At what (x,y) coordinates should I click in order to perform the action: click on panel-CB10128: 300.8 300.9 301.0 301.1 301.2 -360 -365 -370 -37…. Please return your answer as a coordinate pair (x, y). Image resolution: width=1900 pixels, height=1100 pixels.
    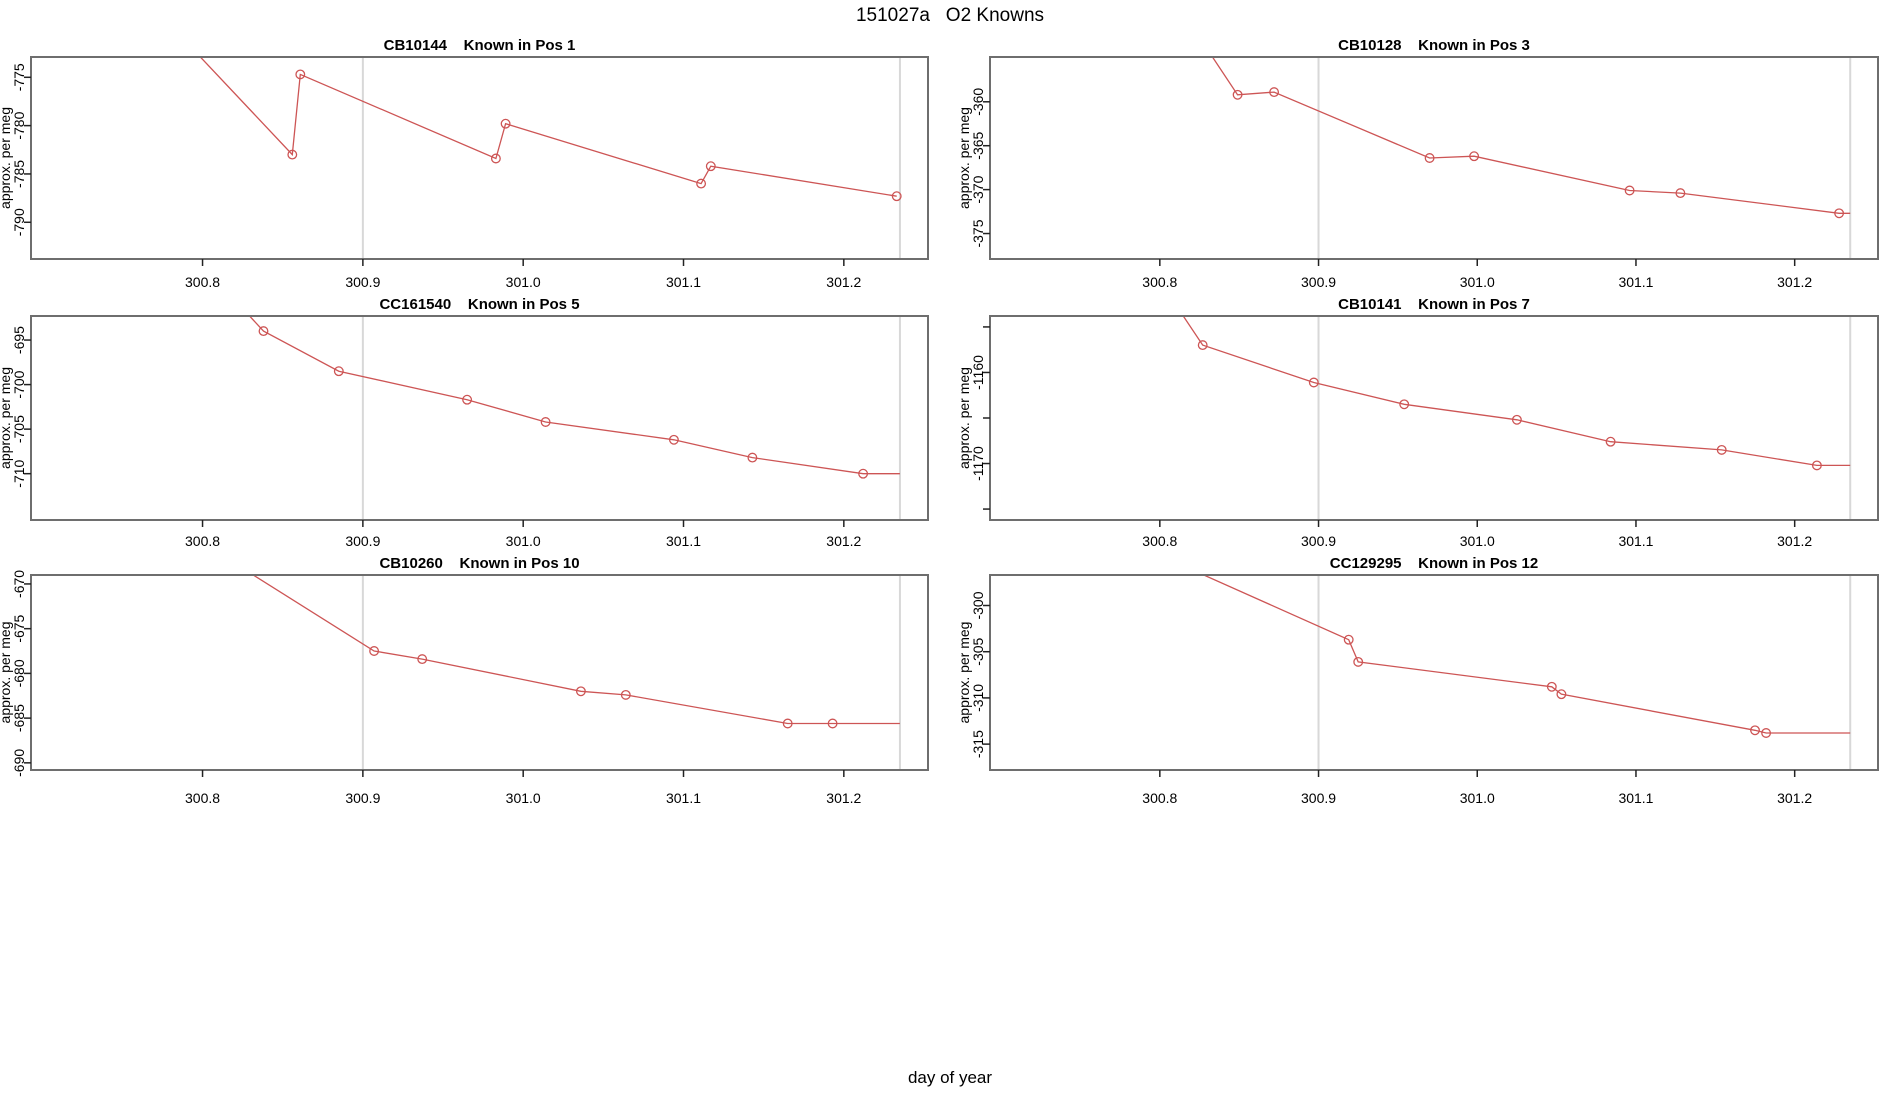
    Looking at the image, I should click on (1417, 163).